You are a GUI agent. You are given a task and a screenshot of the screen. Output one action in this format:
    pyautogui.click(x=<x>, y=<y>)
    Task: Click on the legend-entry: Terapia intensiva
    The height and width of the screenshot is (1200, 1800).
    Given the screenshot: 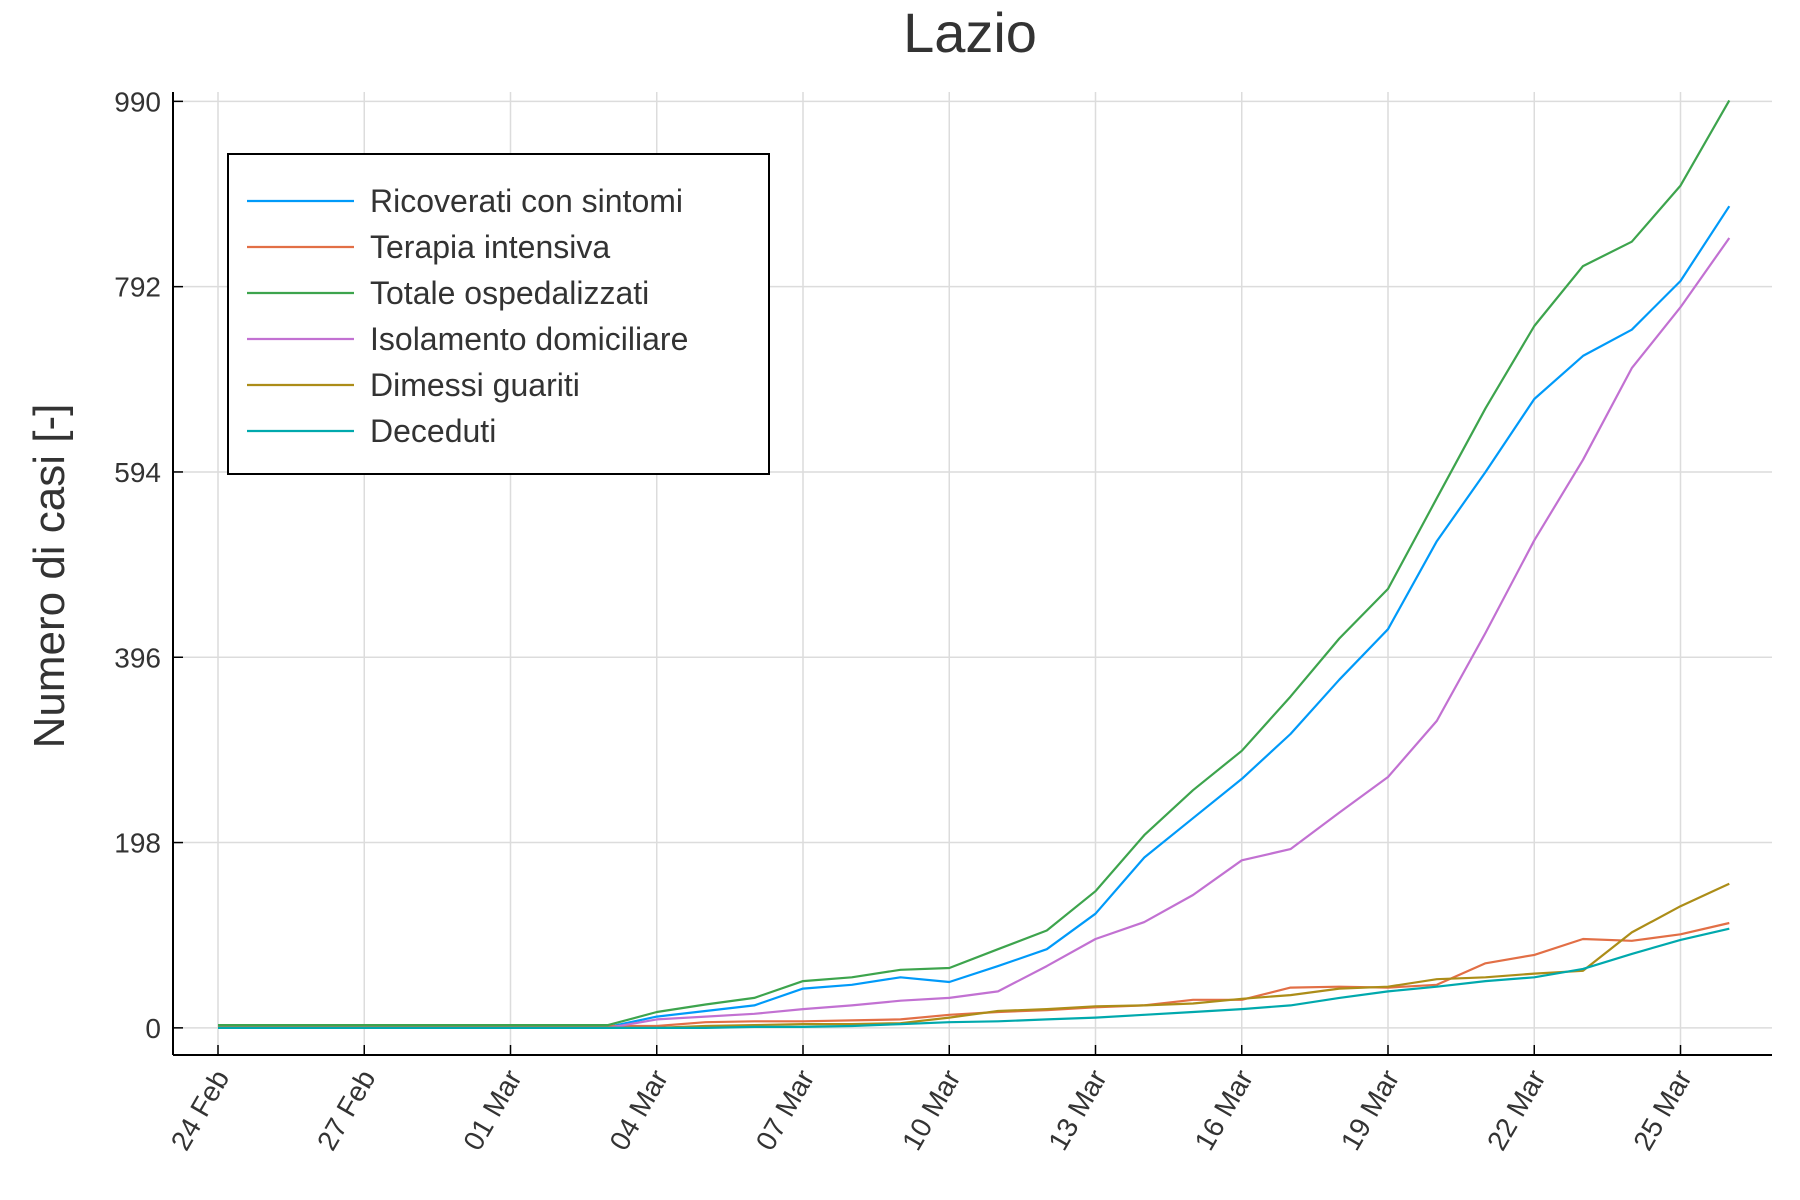 What is the action you would take?
    pyautogui.click(x=490, y=247)
    